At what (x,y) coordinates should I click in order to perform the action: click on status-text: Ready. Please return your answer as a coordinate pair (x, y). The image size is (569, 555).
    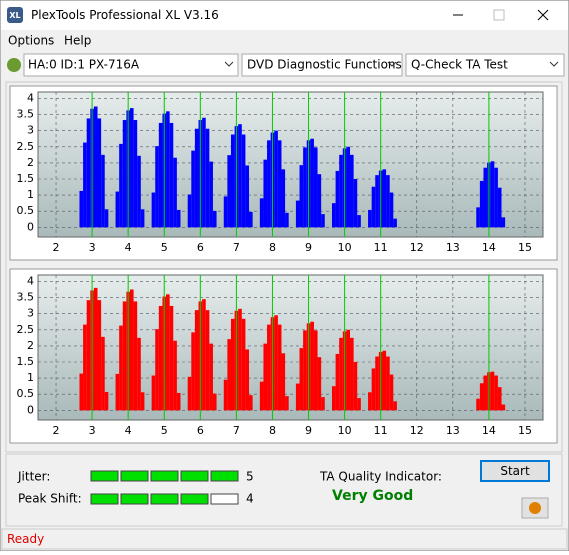
    Looking at the image, I should click on (25, 539).